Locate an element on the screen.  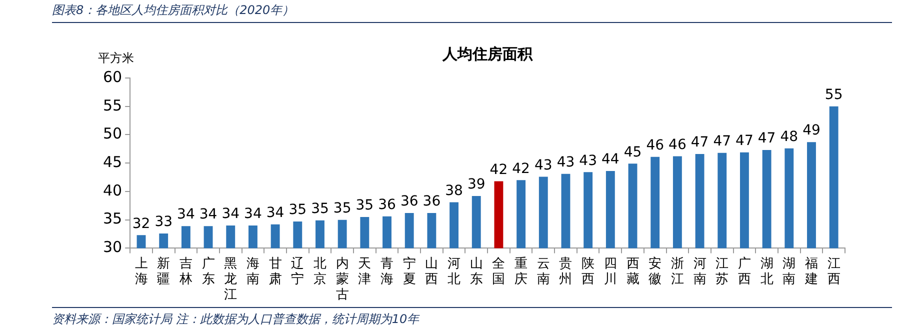
x-tick-label: 山东 is located at coordinates (476, 271).